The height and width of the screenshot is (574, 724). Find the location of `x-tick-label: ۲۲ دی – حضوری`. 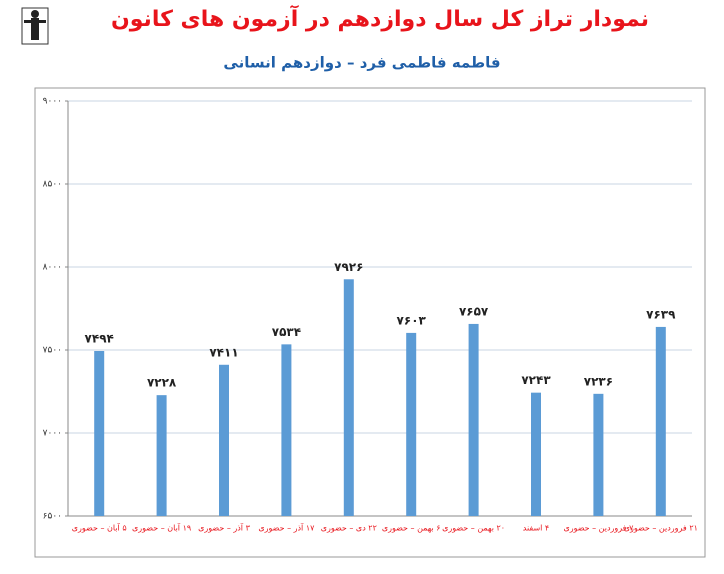

x-tick-label: ۲۲ دی – حضوری is located at coordinates (349, 528).